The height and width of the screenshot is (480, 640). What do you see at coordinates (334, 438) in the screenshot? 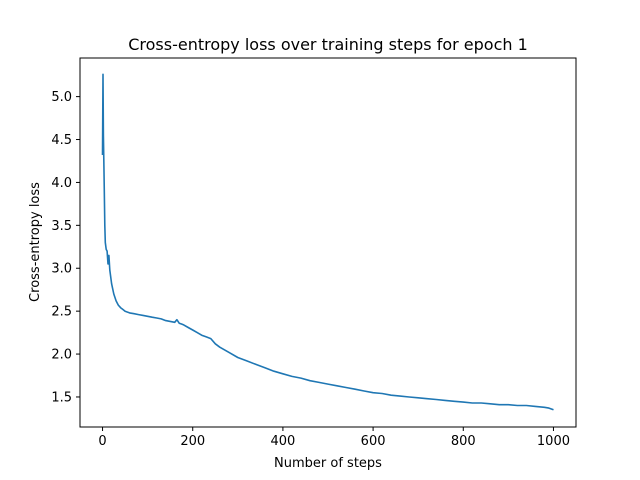
I see `x-axis-ticks: 0 200 400 600 800 1000` at bounding box center [334, 438].